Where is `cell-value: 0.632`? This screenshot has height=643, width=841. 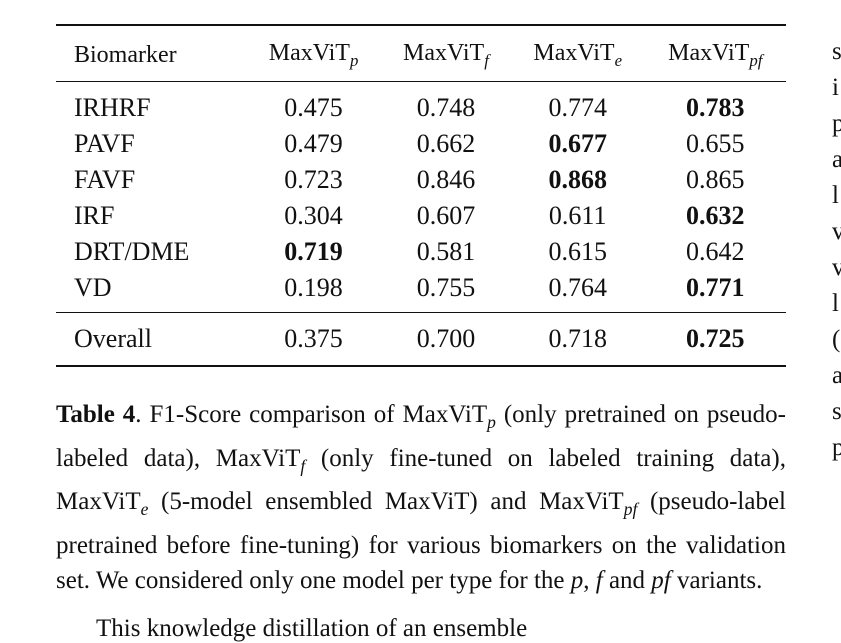
cell-value: 0.632 is located at coordinates (715, 215).